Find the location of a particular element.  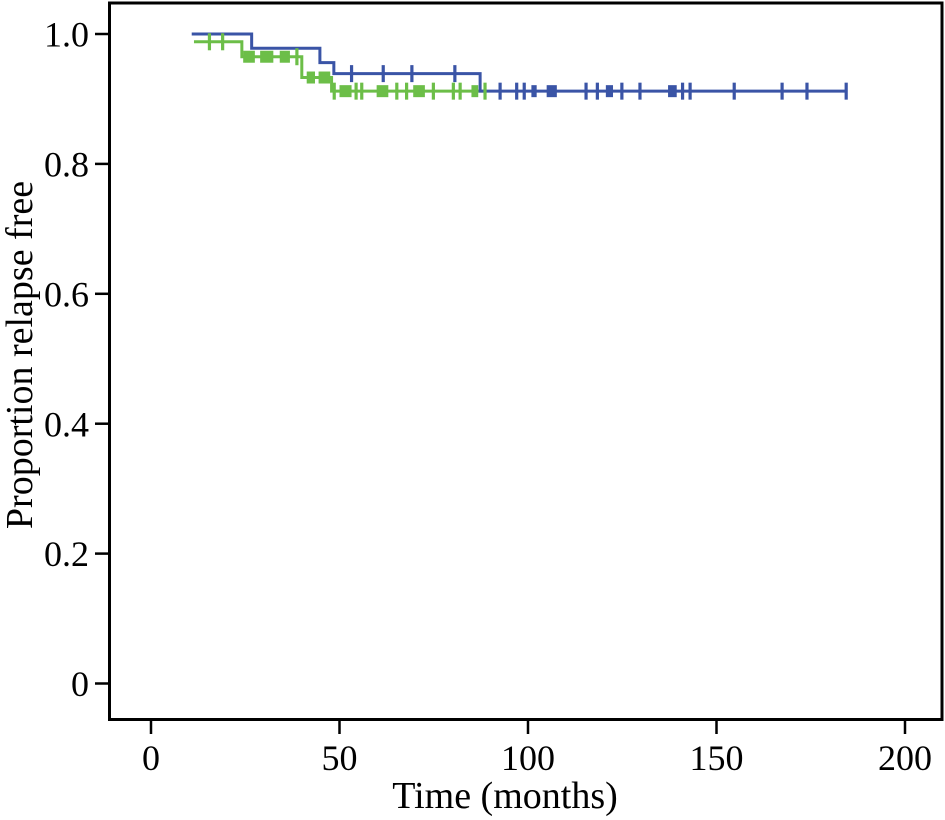

y-tick-label: 0.2 is located at coordinates (66, 554).